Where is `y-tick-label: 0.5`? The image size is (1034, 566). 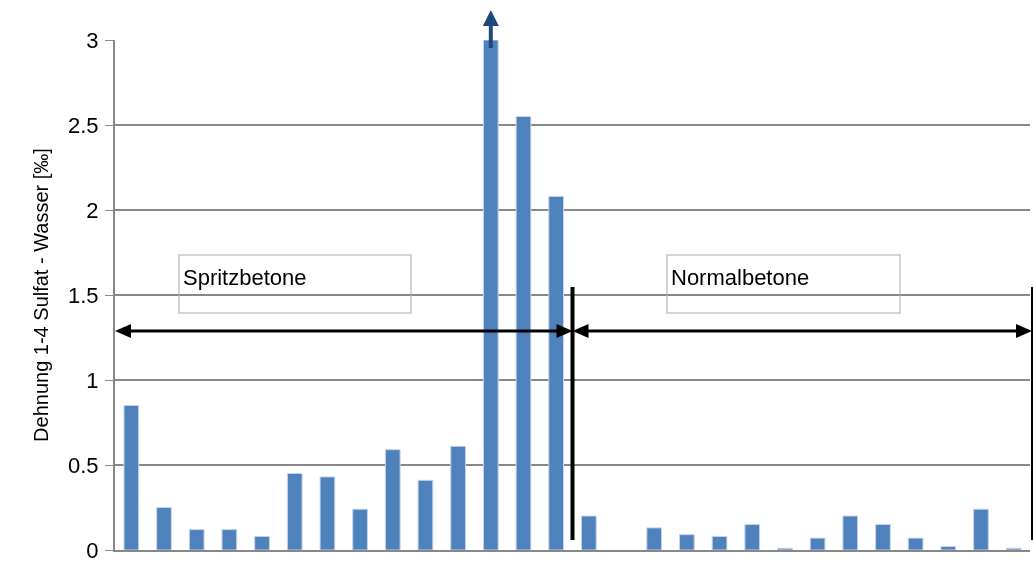
y-tick-label: 0.5 is located at coordinates (83, 465).